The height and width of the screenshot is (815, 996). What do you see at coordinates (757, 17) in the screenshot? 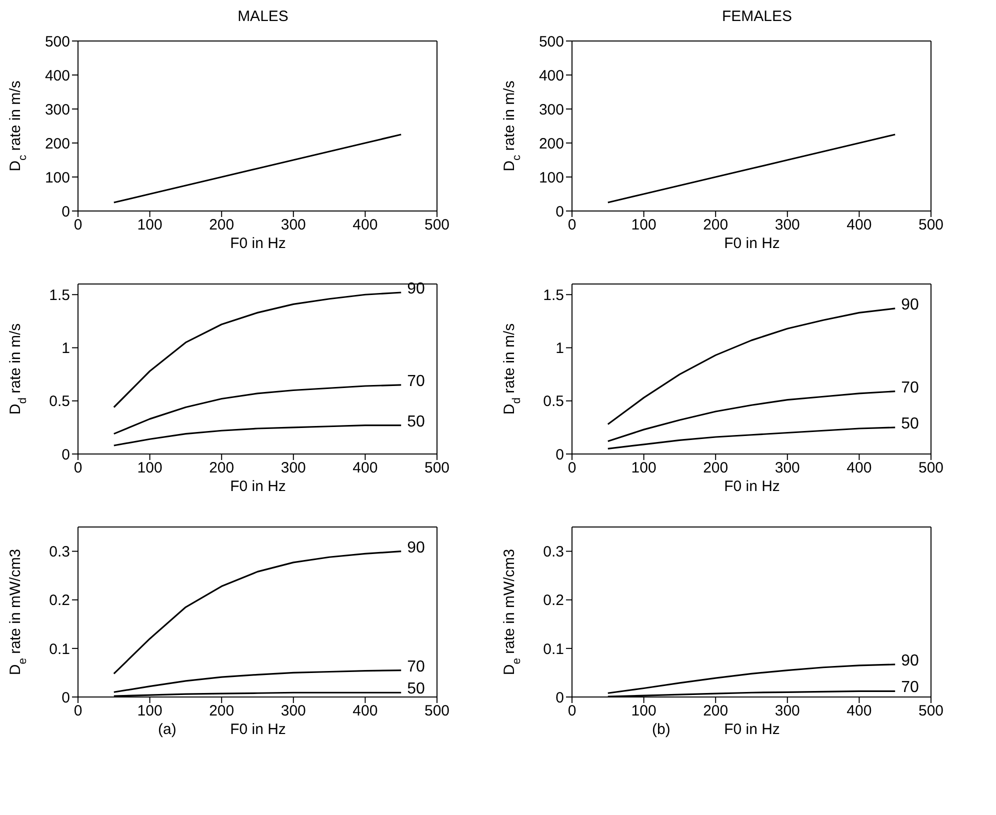
I see `chart-title: FEMALES` at bounding box center [757, 17].